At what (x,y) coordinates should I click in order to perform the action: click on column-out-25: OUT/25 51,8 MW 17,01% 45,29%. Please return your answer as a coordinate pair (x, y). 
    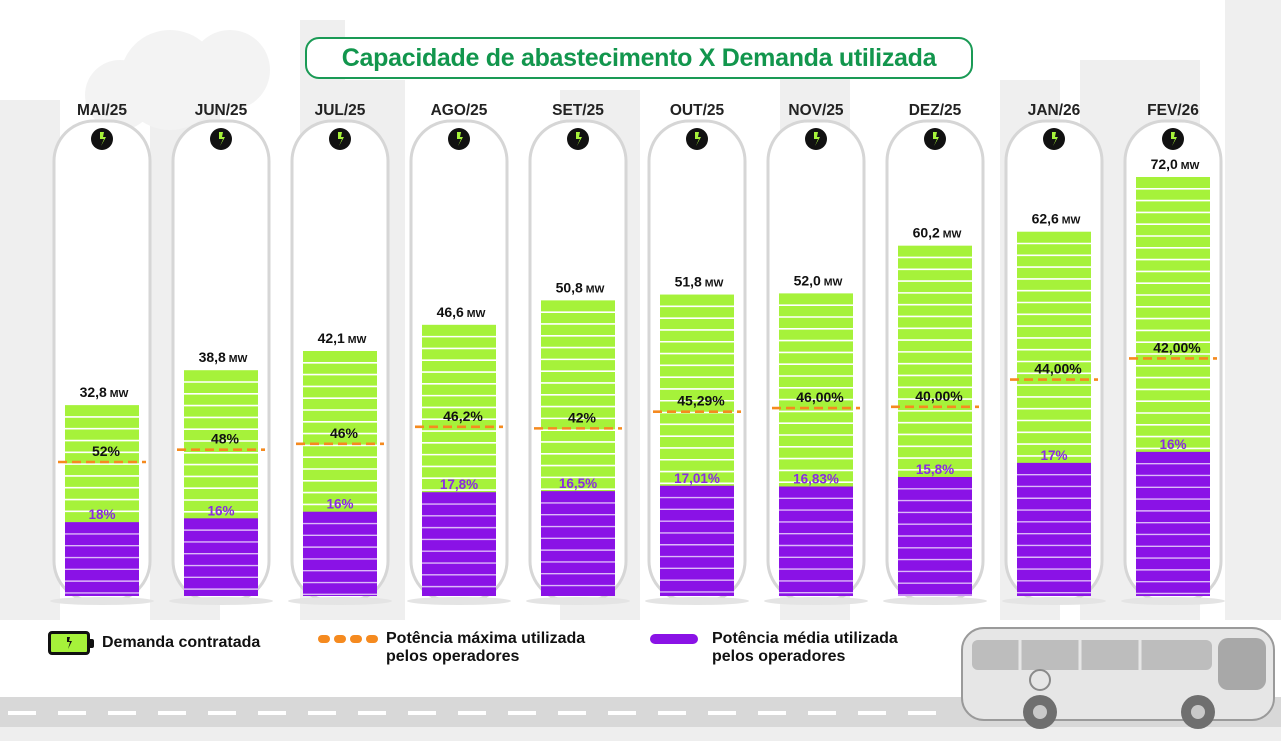
    Looking at the image, I should click on (697, 353).